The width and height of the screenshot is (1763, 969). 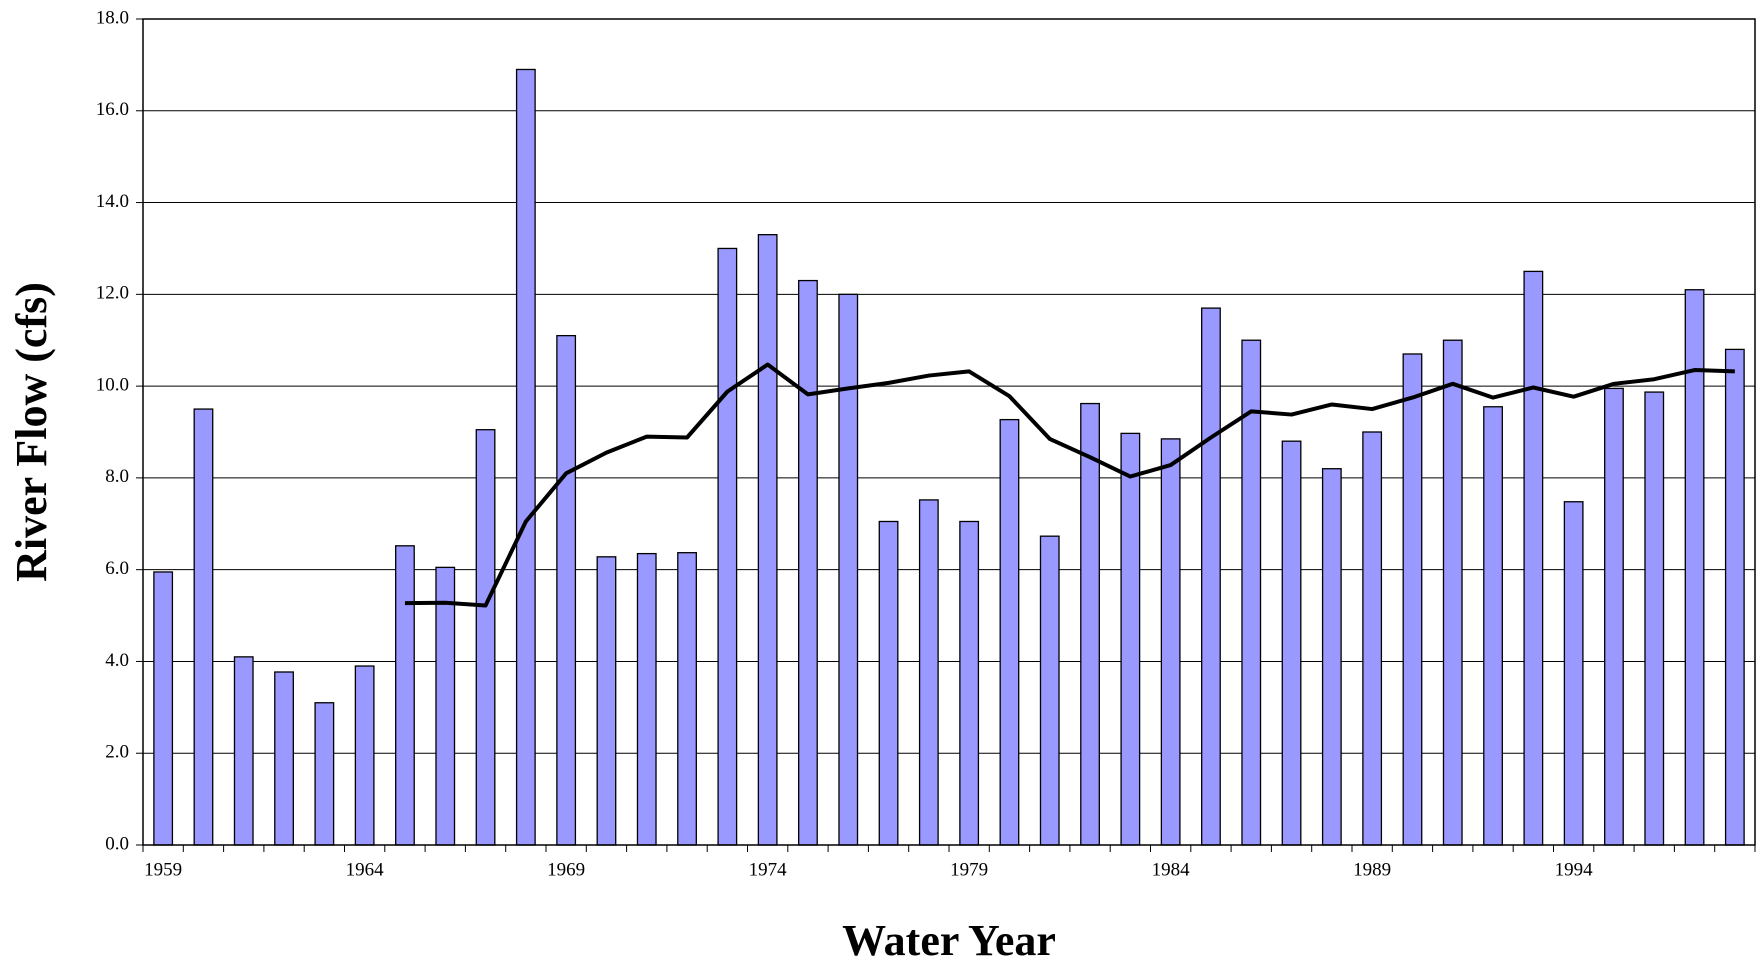 I want to click on x-tick-label: 1989, so click(x=1372, y=869).